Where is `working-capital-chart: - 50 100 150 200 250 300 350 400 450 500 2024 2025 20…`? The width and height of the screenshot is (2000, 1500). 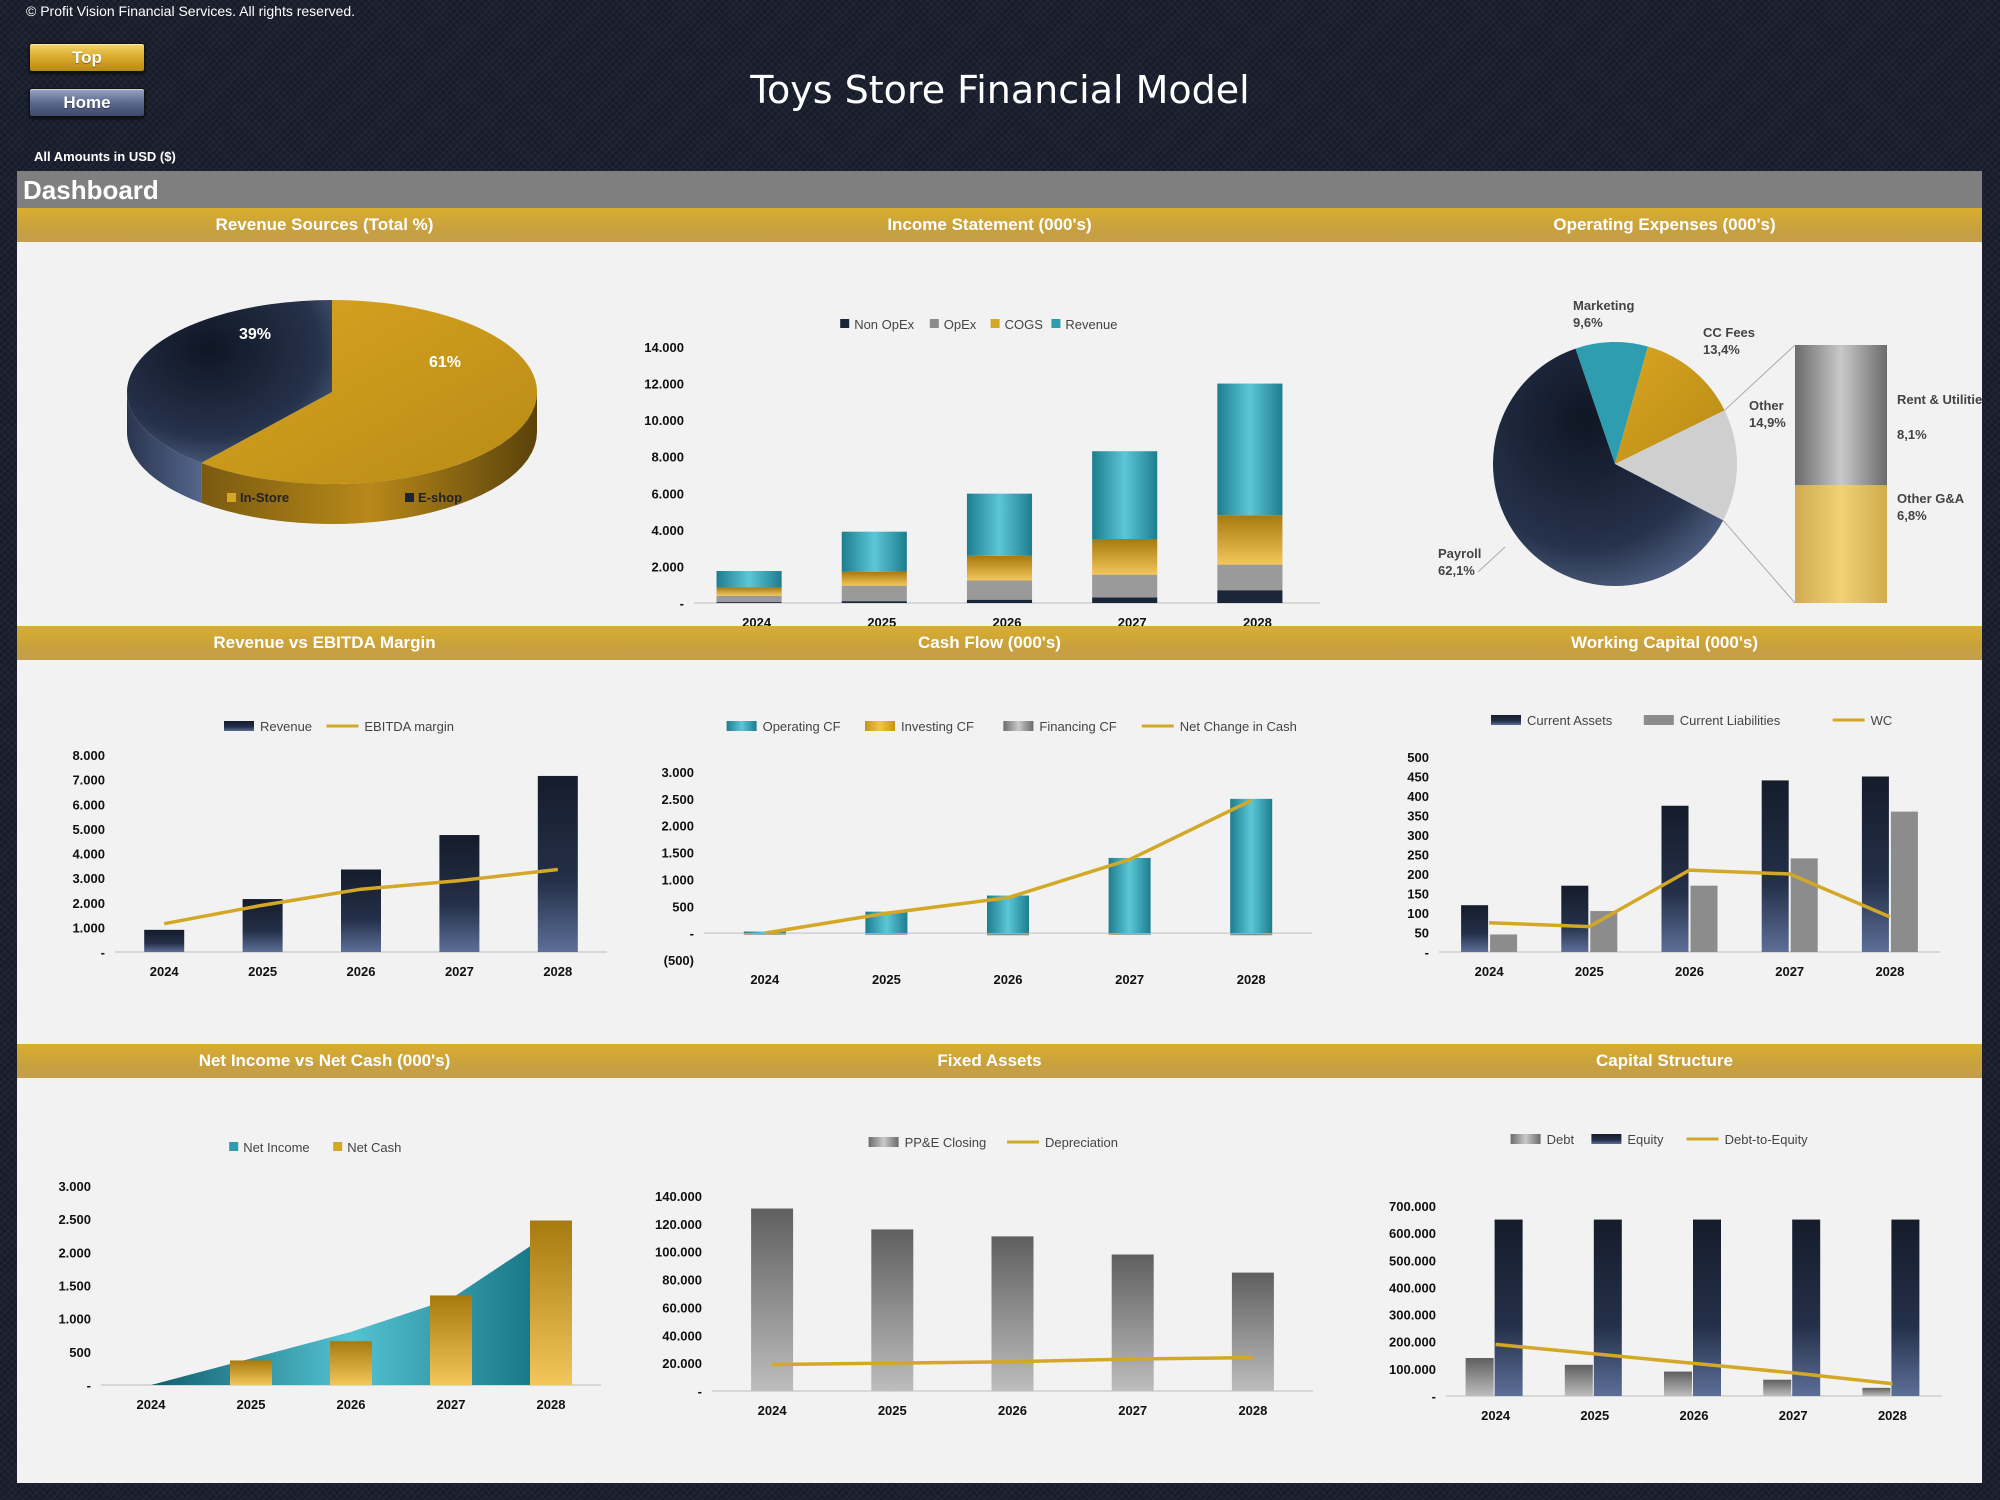 working-capital-chart: - 50 100 150 200 250 300 350 400 450 500 2024 2025 20… is located at coordinates (1673, 846).